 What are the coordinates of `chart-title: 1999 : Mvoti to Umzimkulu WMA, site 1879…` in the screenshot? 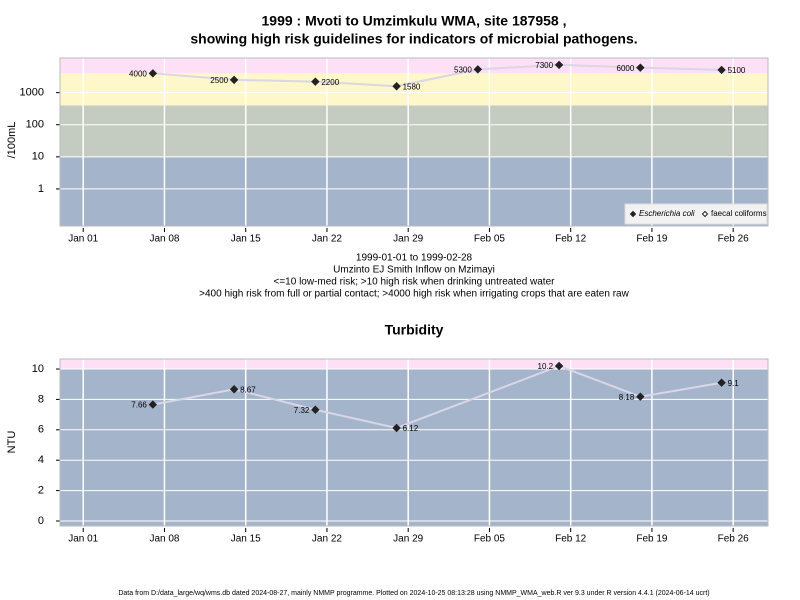 It's located at (414, 21).